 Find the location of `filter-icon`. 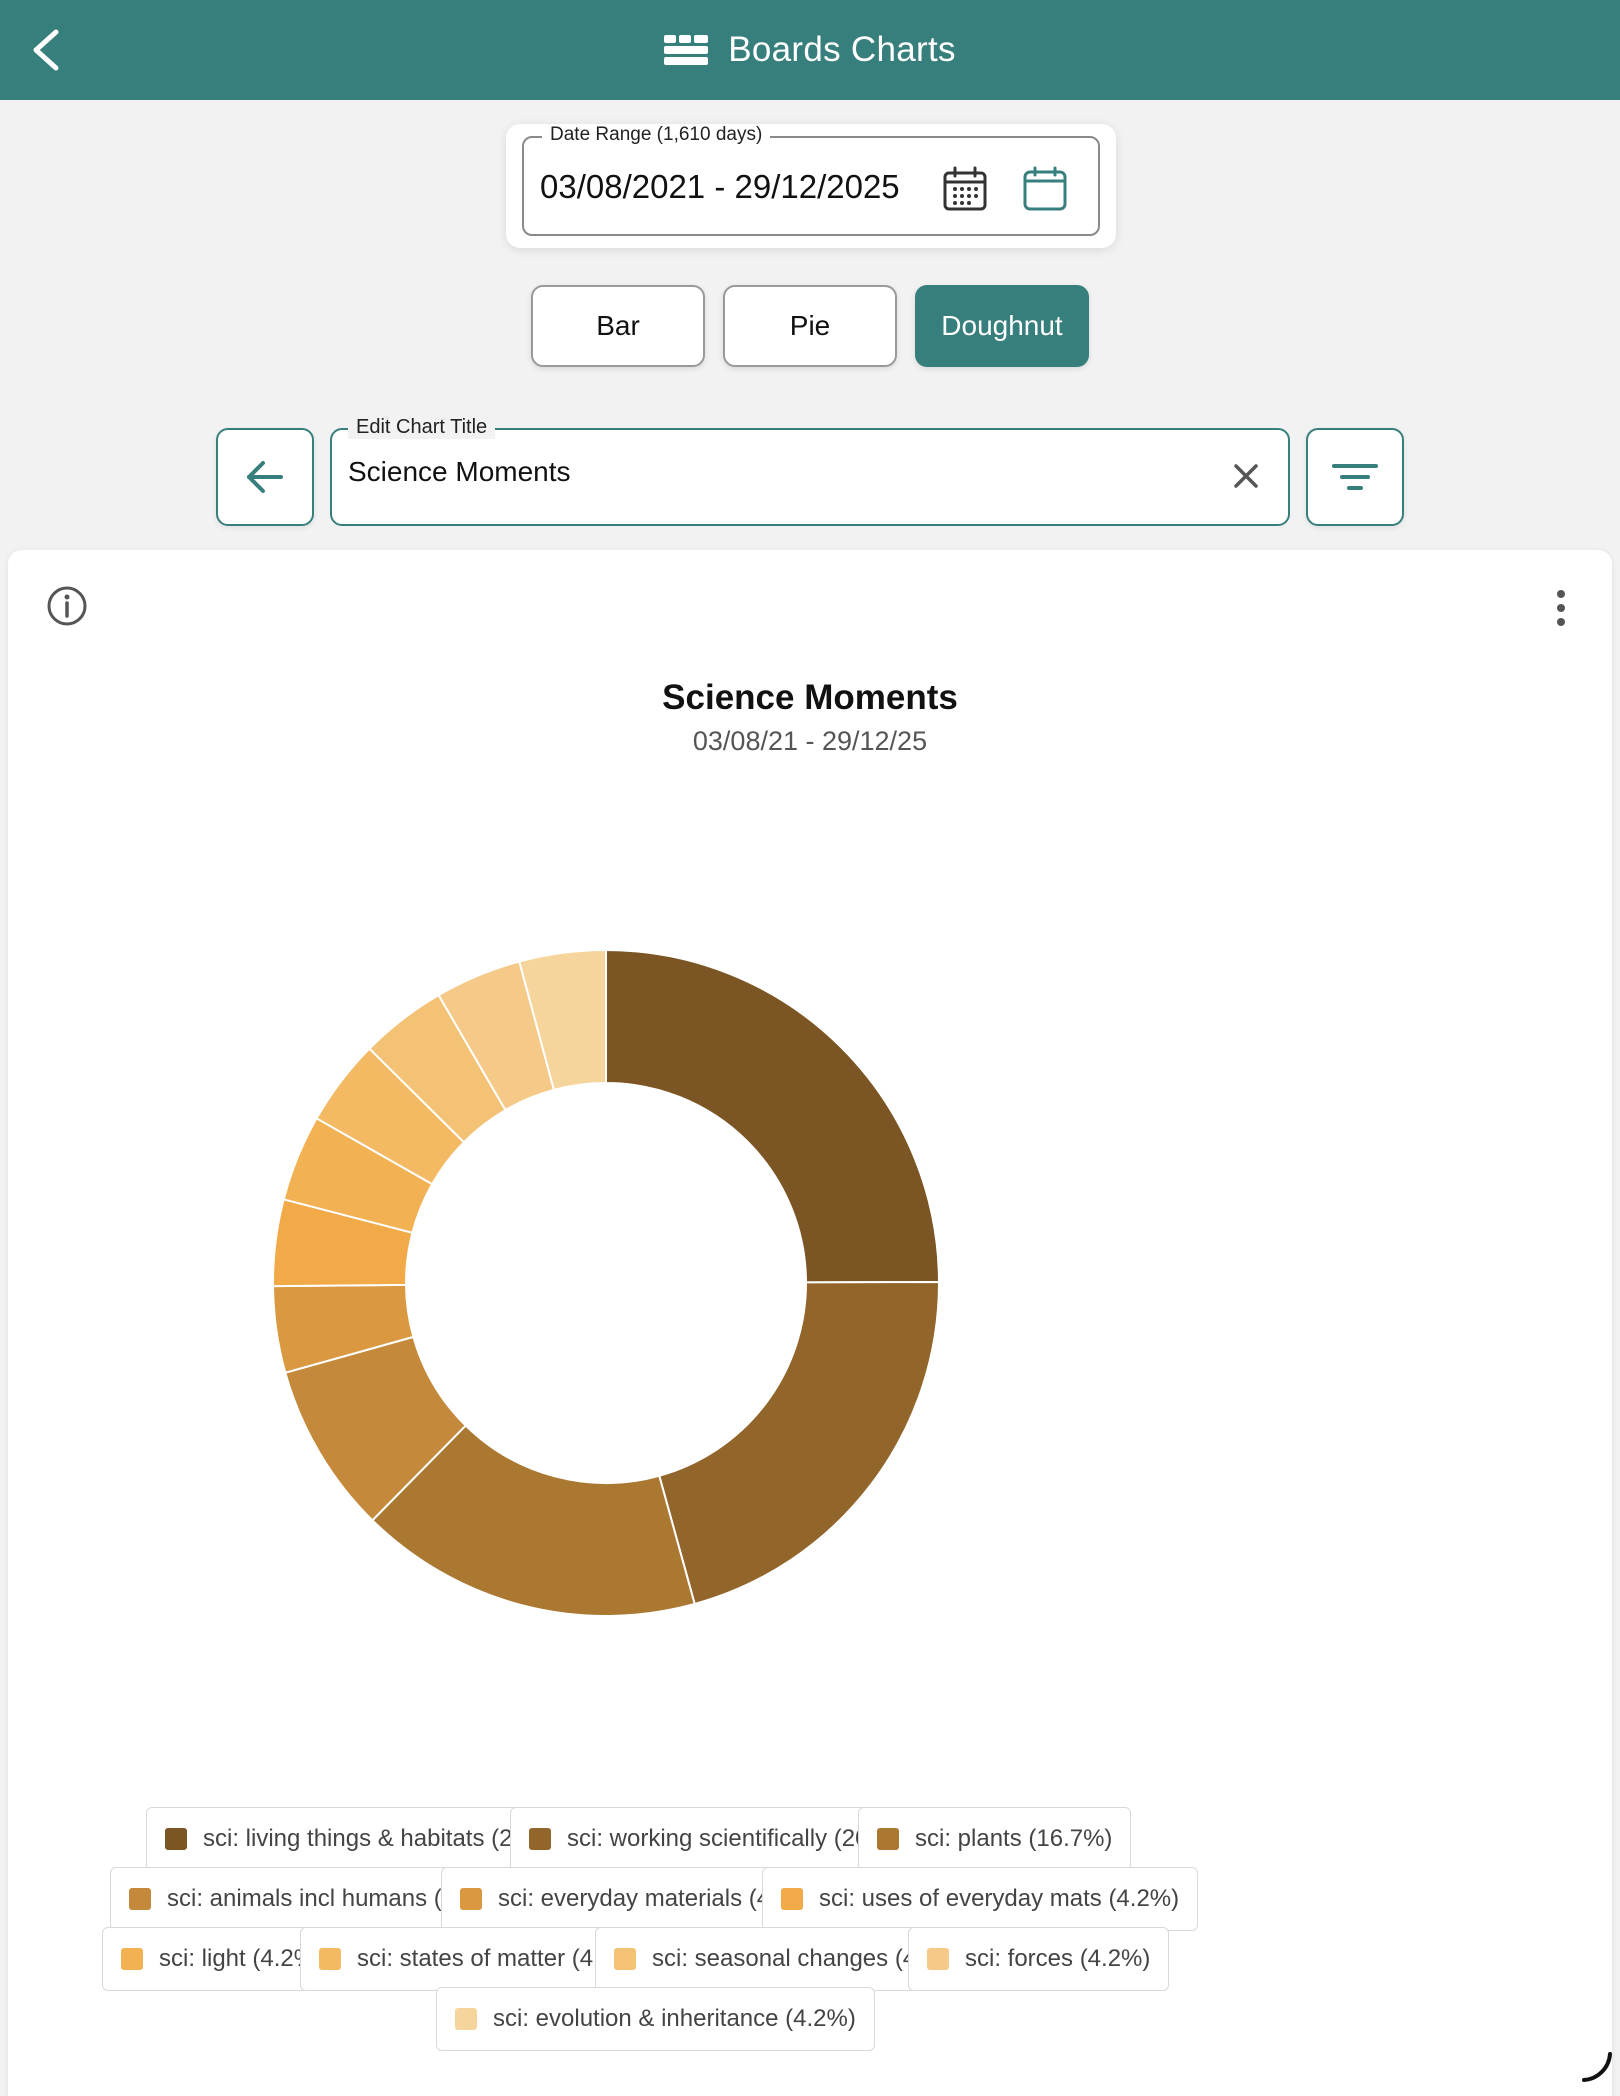

filter-icon is located at coordinates (1355, 477).